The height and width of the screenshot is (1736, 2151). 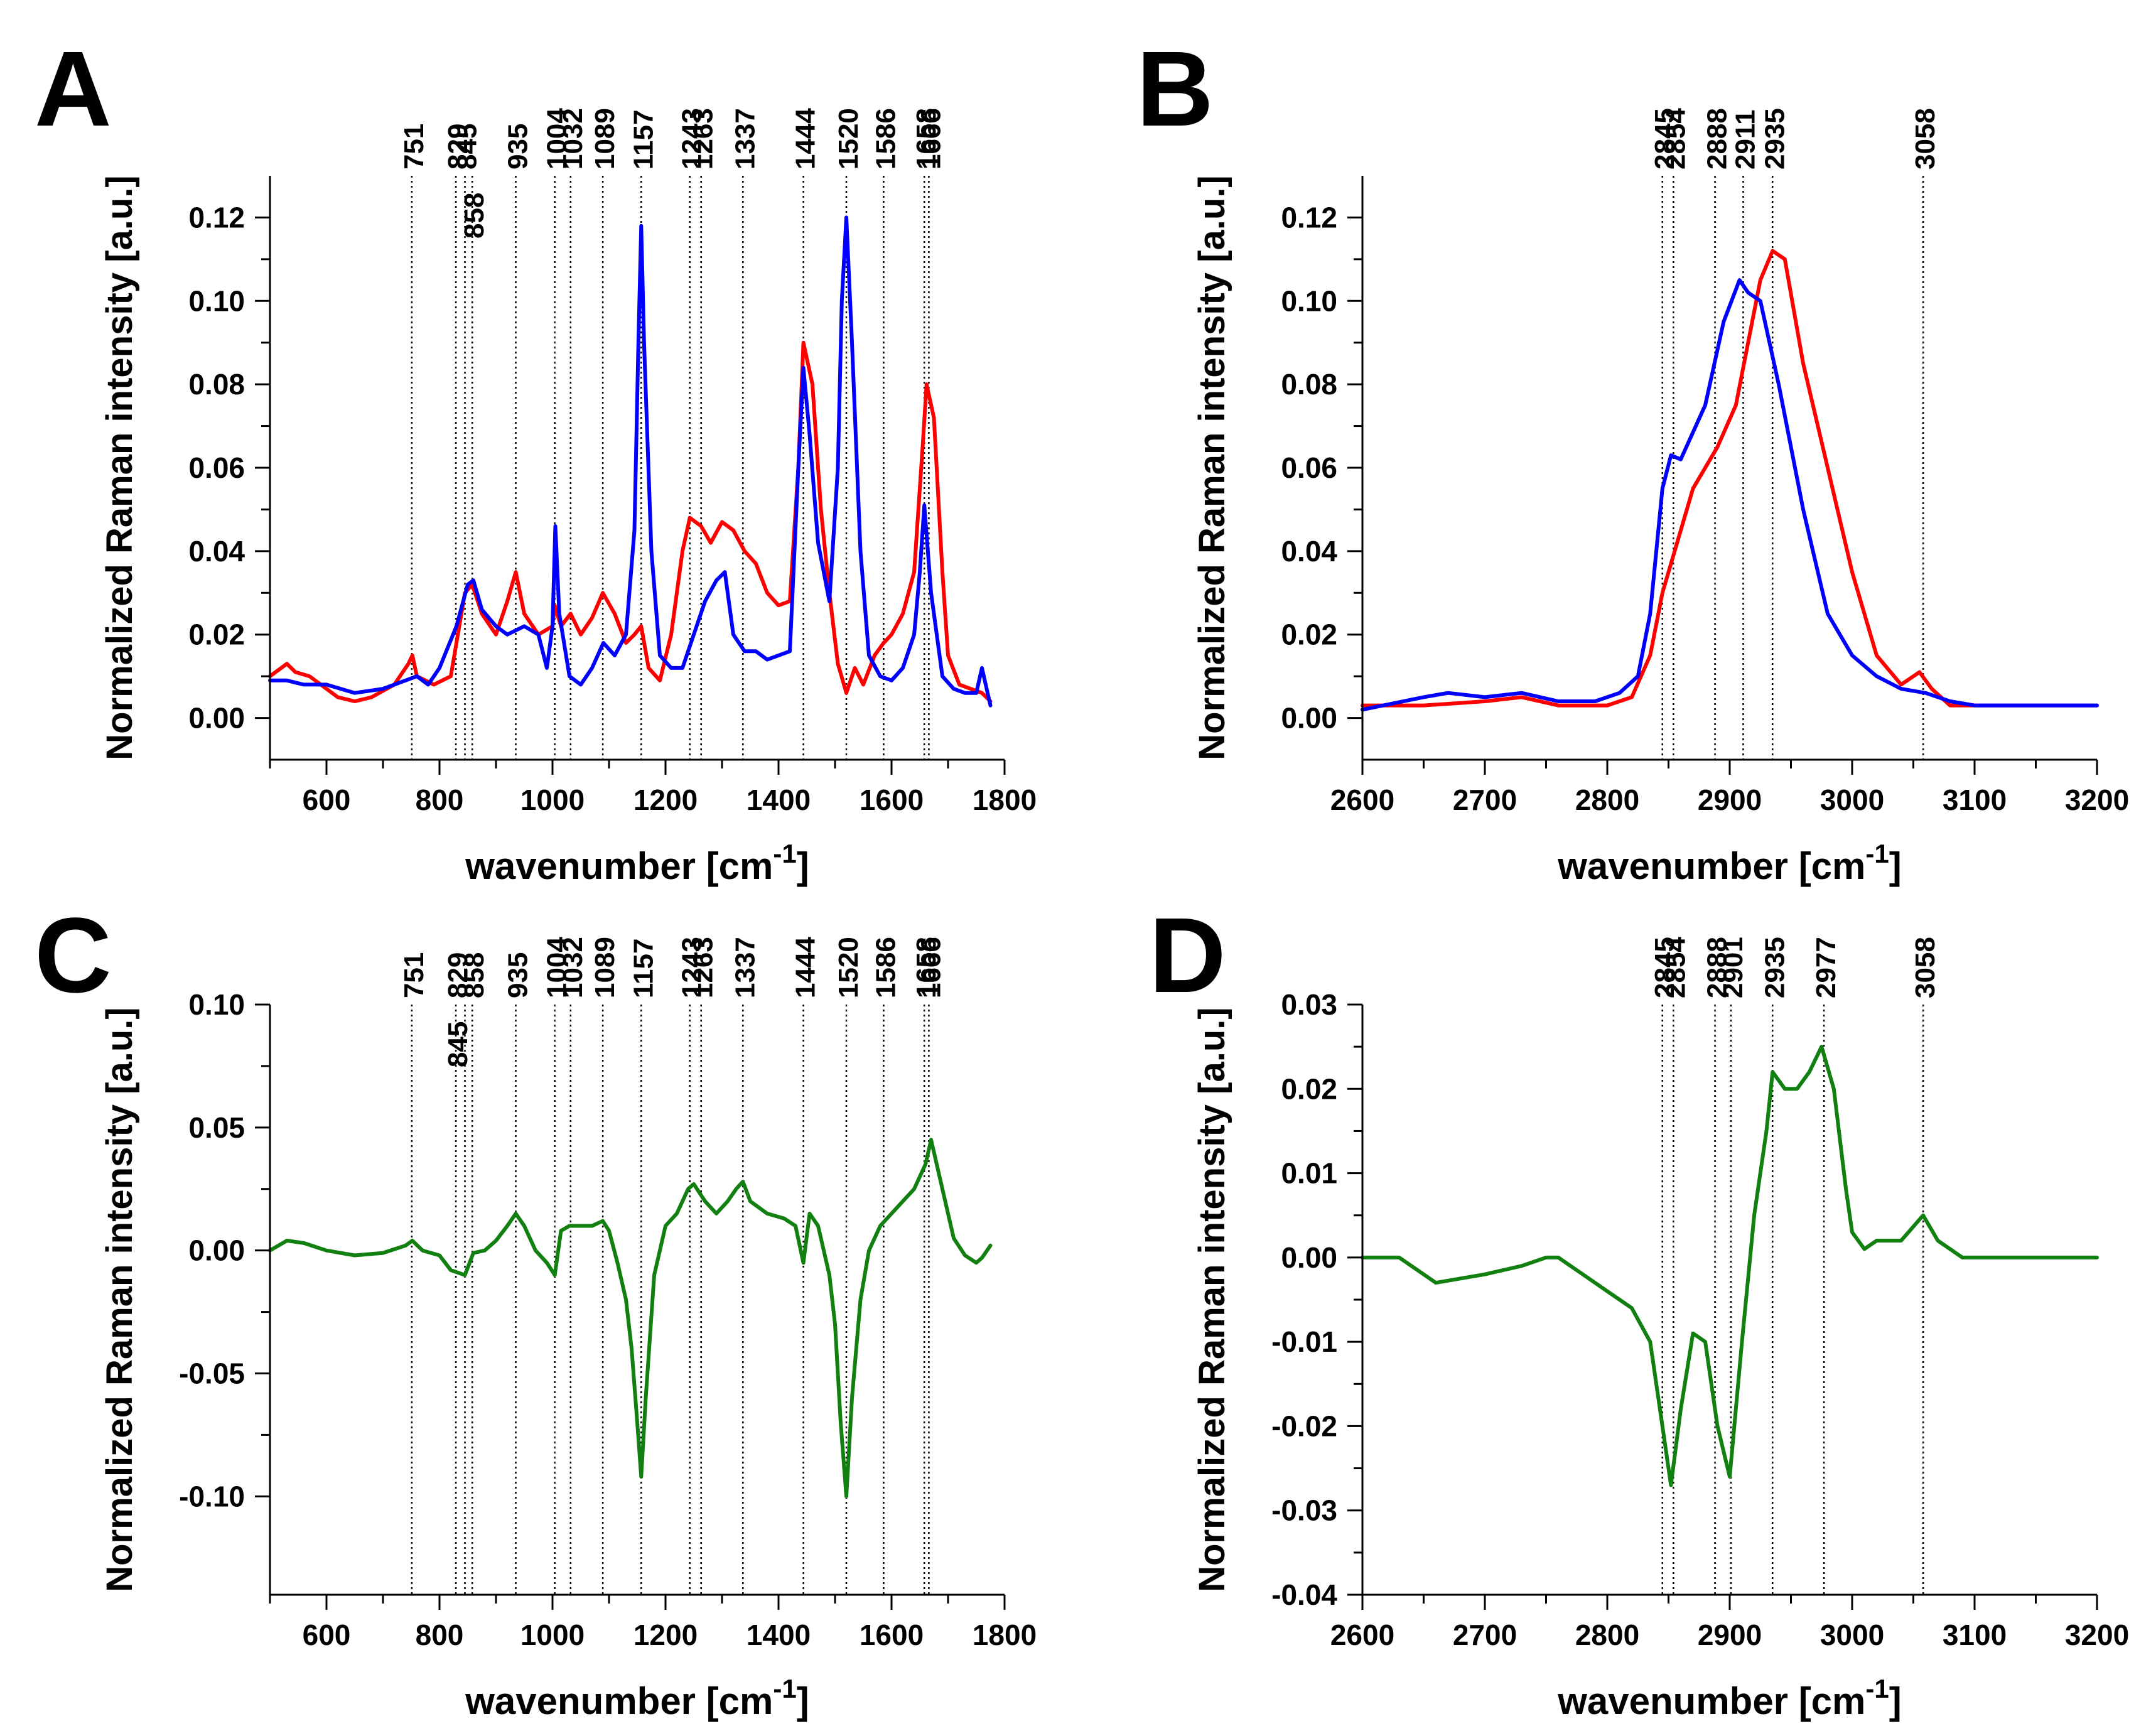 What do you see at coordinates (1187, 956) in the screenshot?
I see `panel-letter: D` at bounding box center [1187, 956].